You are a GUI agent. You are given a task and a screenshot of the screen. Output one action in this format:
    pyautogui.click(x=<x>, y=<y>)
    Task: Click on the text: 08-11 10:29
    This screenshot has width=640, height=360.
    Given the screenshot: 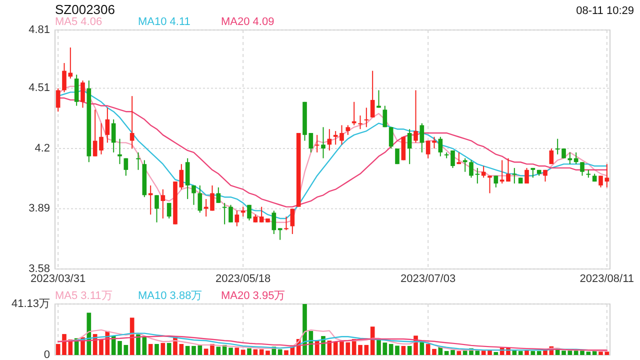 What is the action you would take?
    pyautogui.click(x=605, y=11)
    